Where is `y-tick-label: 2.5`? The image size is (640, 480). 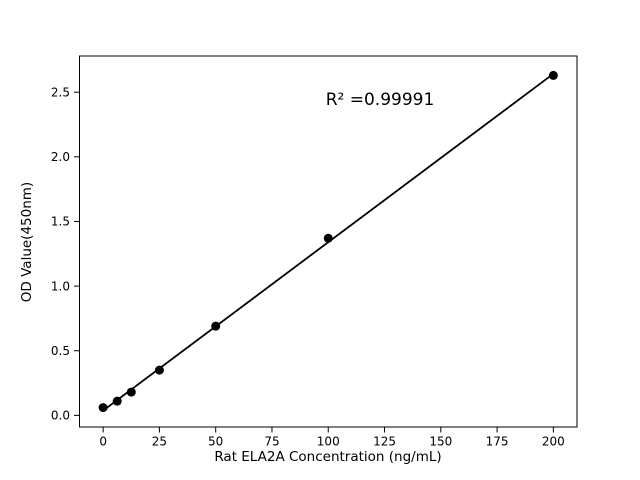
y-tick-label: 2.5 is located at coordinates (60, 92).